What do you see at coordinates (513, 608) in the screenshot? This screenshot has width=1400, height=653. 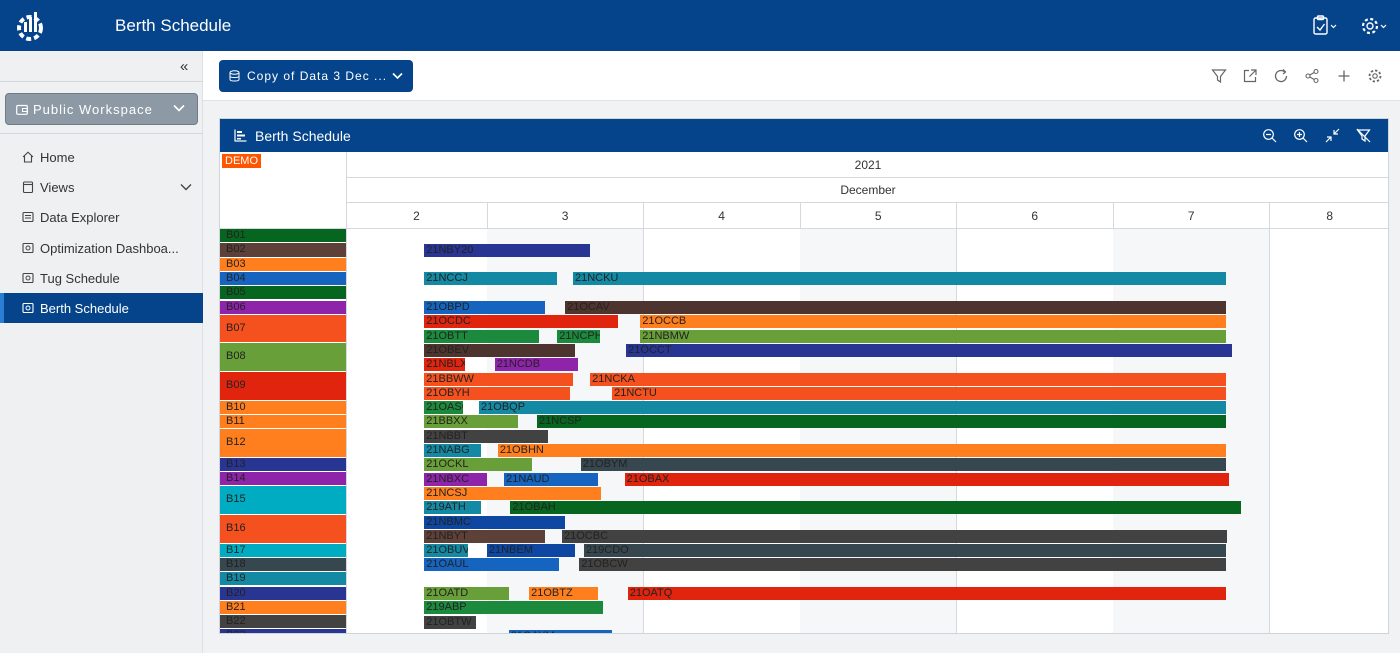 I see `booking-bar: 219ABP` at bounding box center [513, 608].